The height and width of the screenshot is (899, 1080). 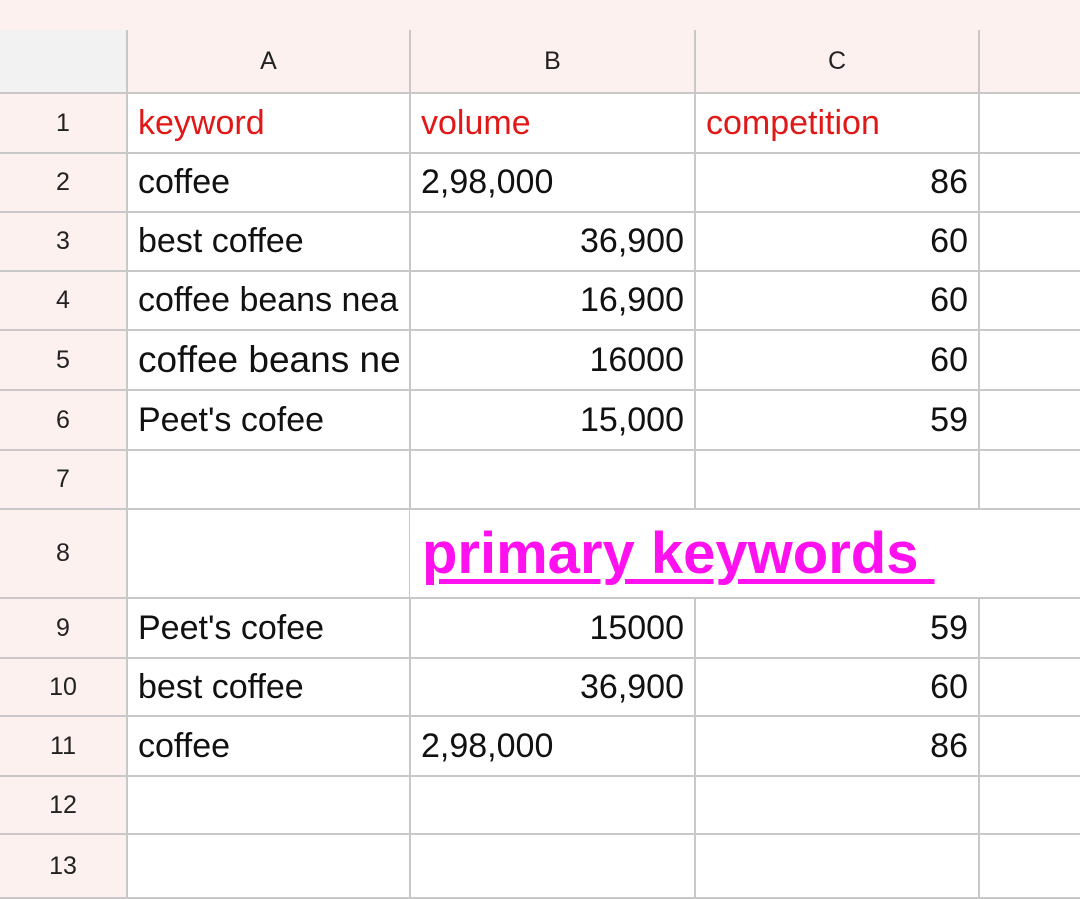 I want to click on row-header-2: 2, so click(x=64, y=183).